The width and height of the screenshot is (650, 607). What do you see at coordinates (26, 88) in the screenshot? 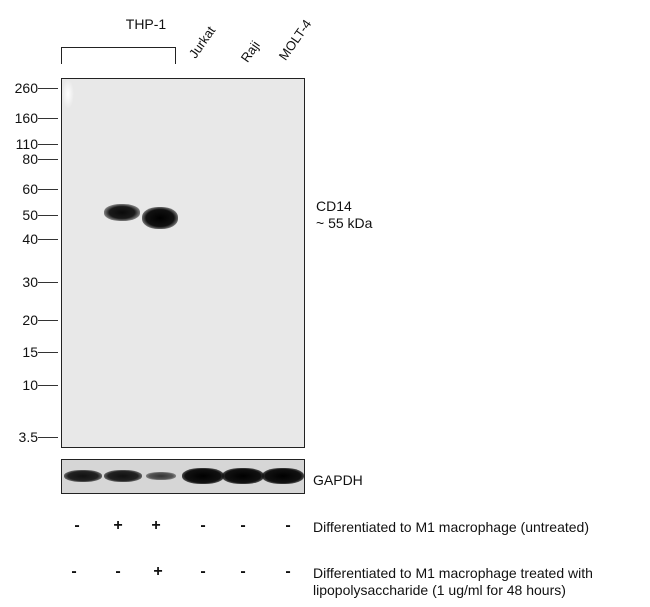
I see `marker-label: 260` at bounding box center [26, 88].